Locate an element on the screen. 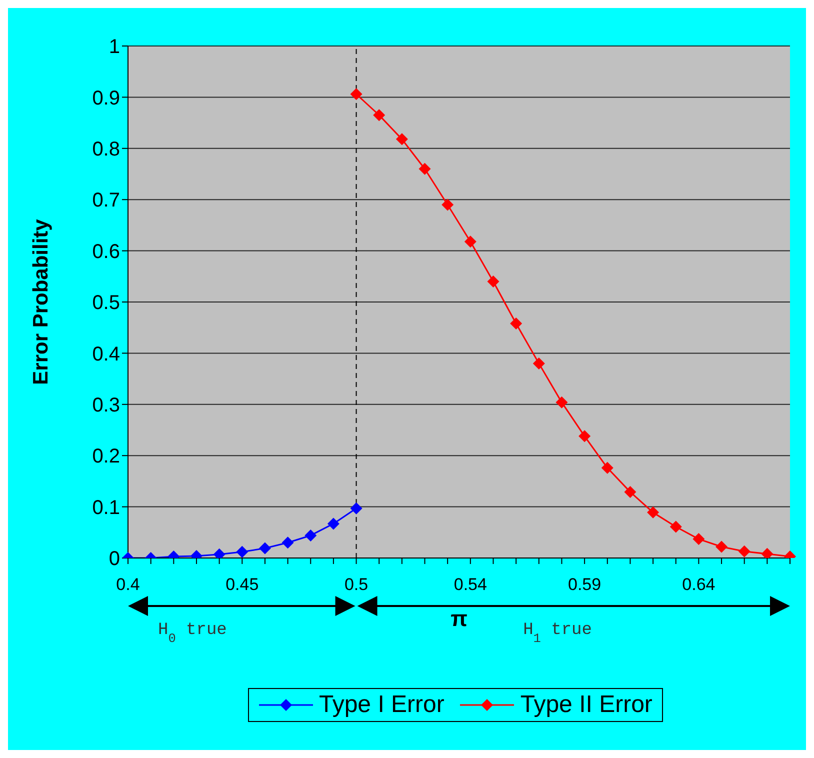 This screenshot has height=758, width=814. y-tick-label: 0 is located at coordinates (114, 559).